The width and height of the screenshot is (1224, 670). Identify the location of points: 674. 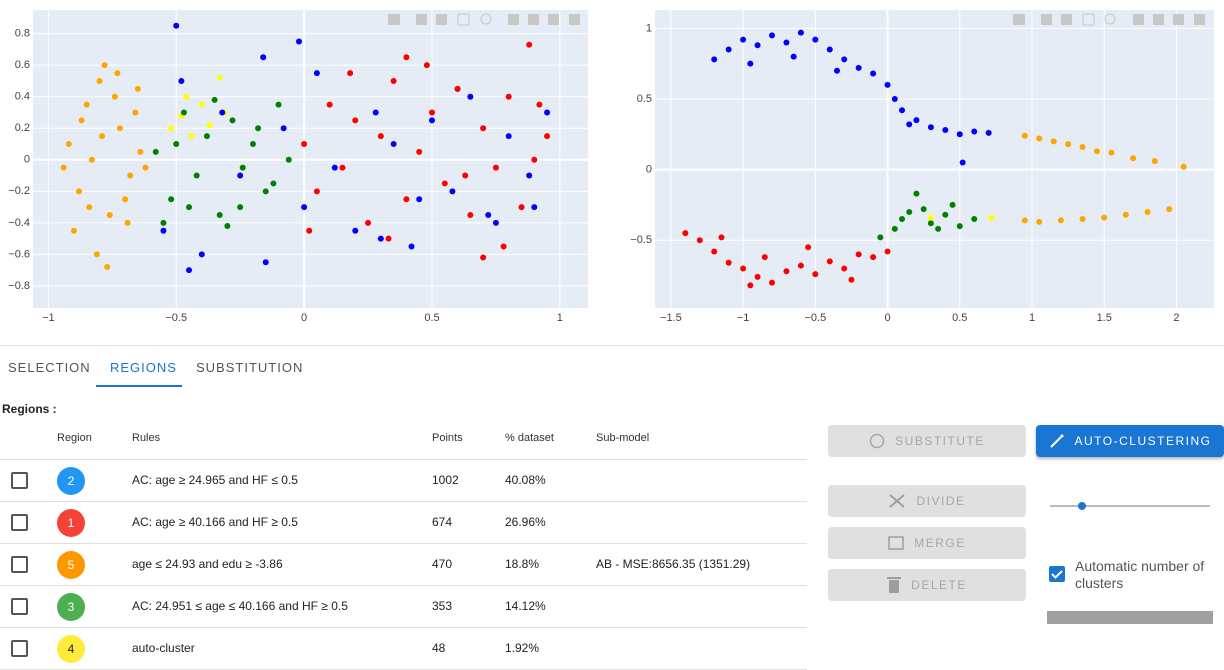
(442, 522).